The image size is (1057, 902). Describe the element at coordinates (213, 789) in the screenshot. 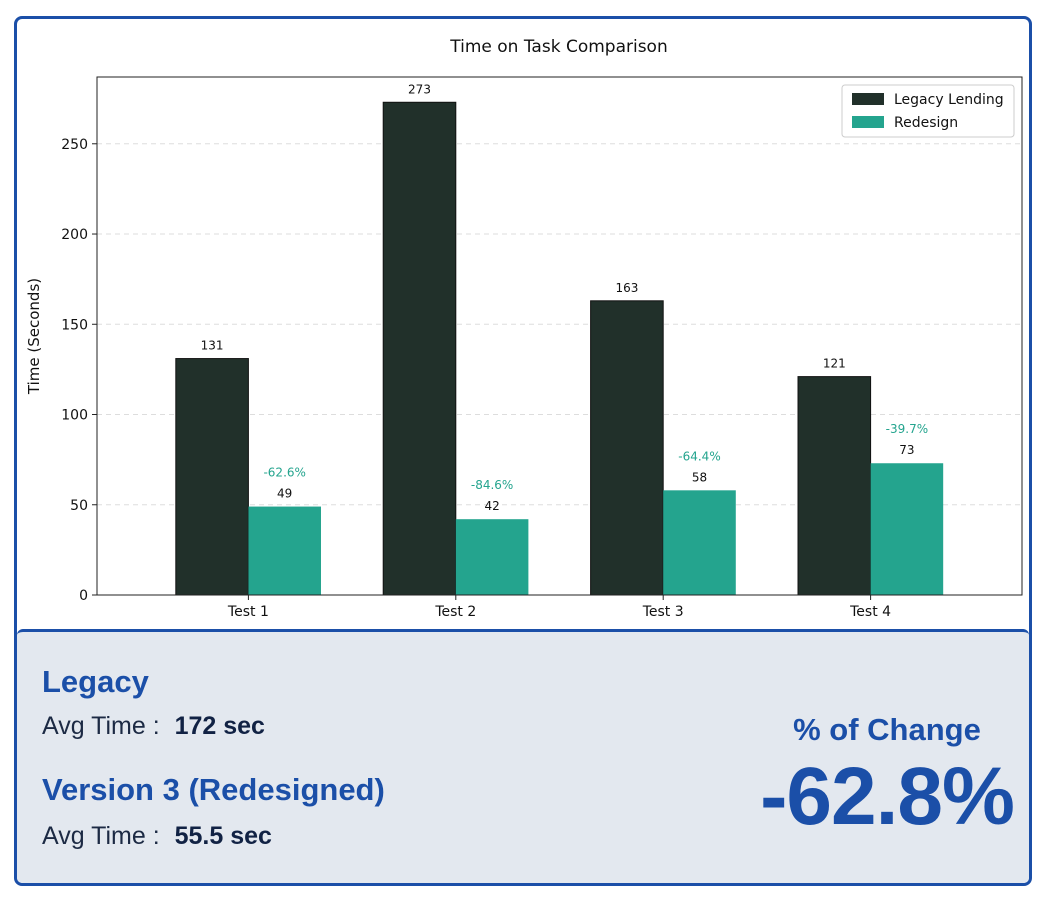

I see `redesign-title: Version 3 (Redesigned)` at that location.